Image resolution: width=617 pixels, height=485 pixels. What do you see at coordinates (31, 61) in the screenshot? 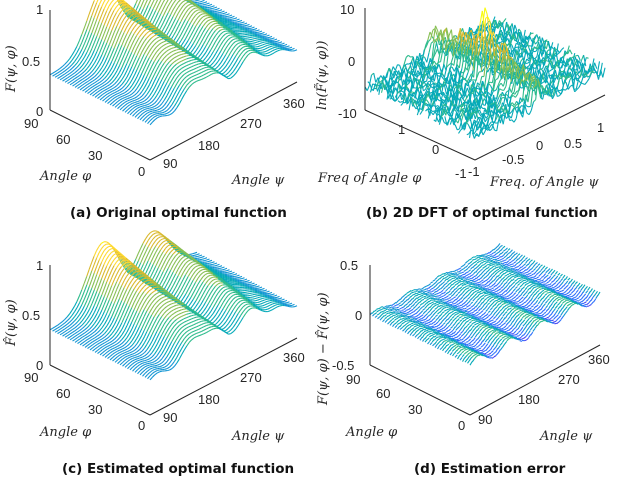
I see `ztick-a-1: 0.5` at bounding box center [31, 61].